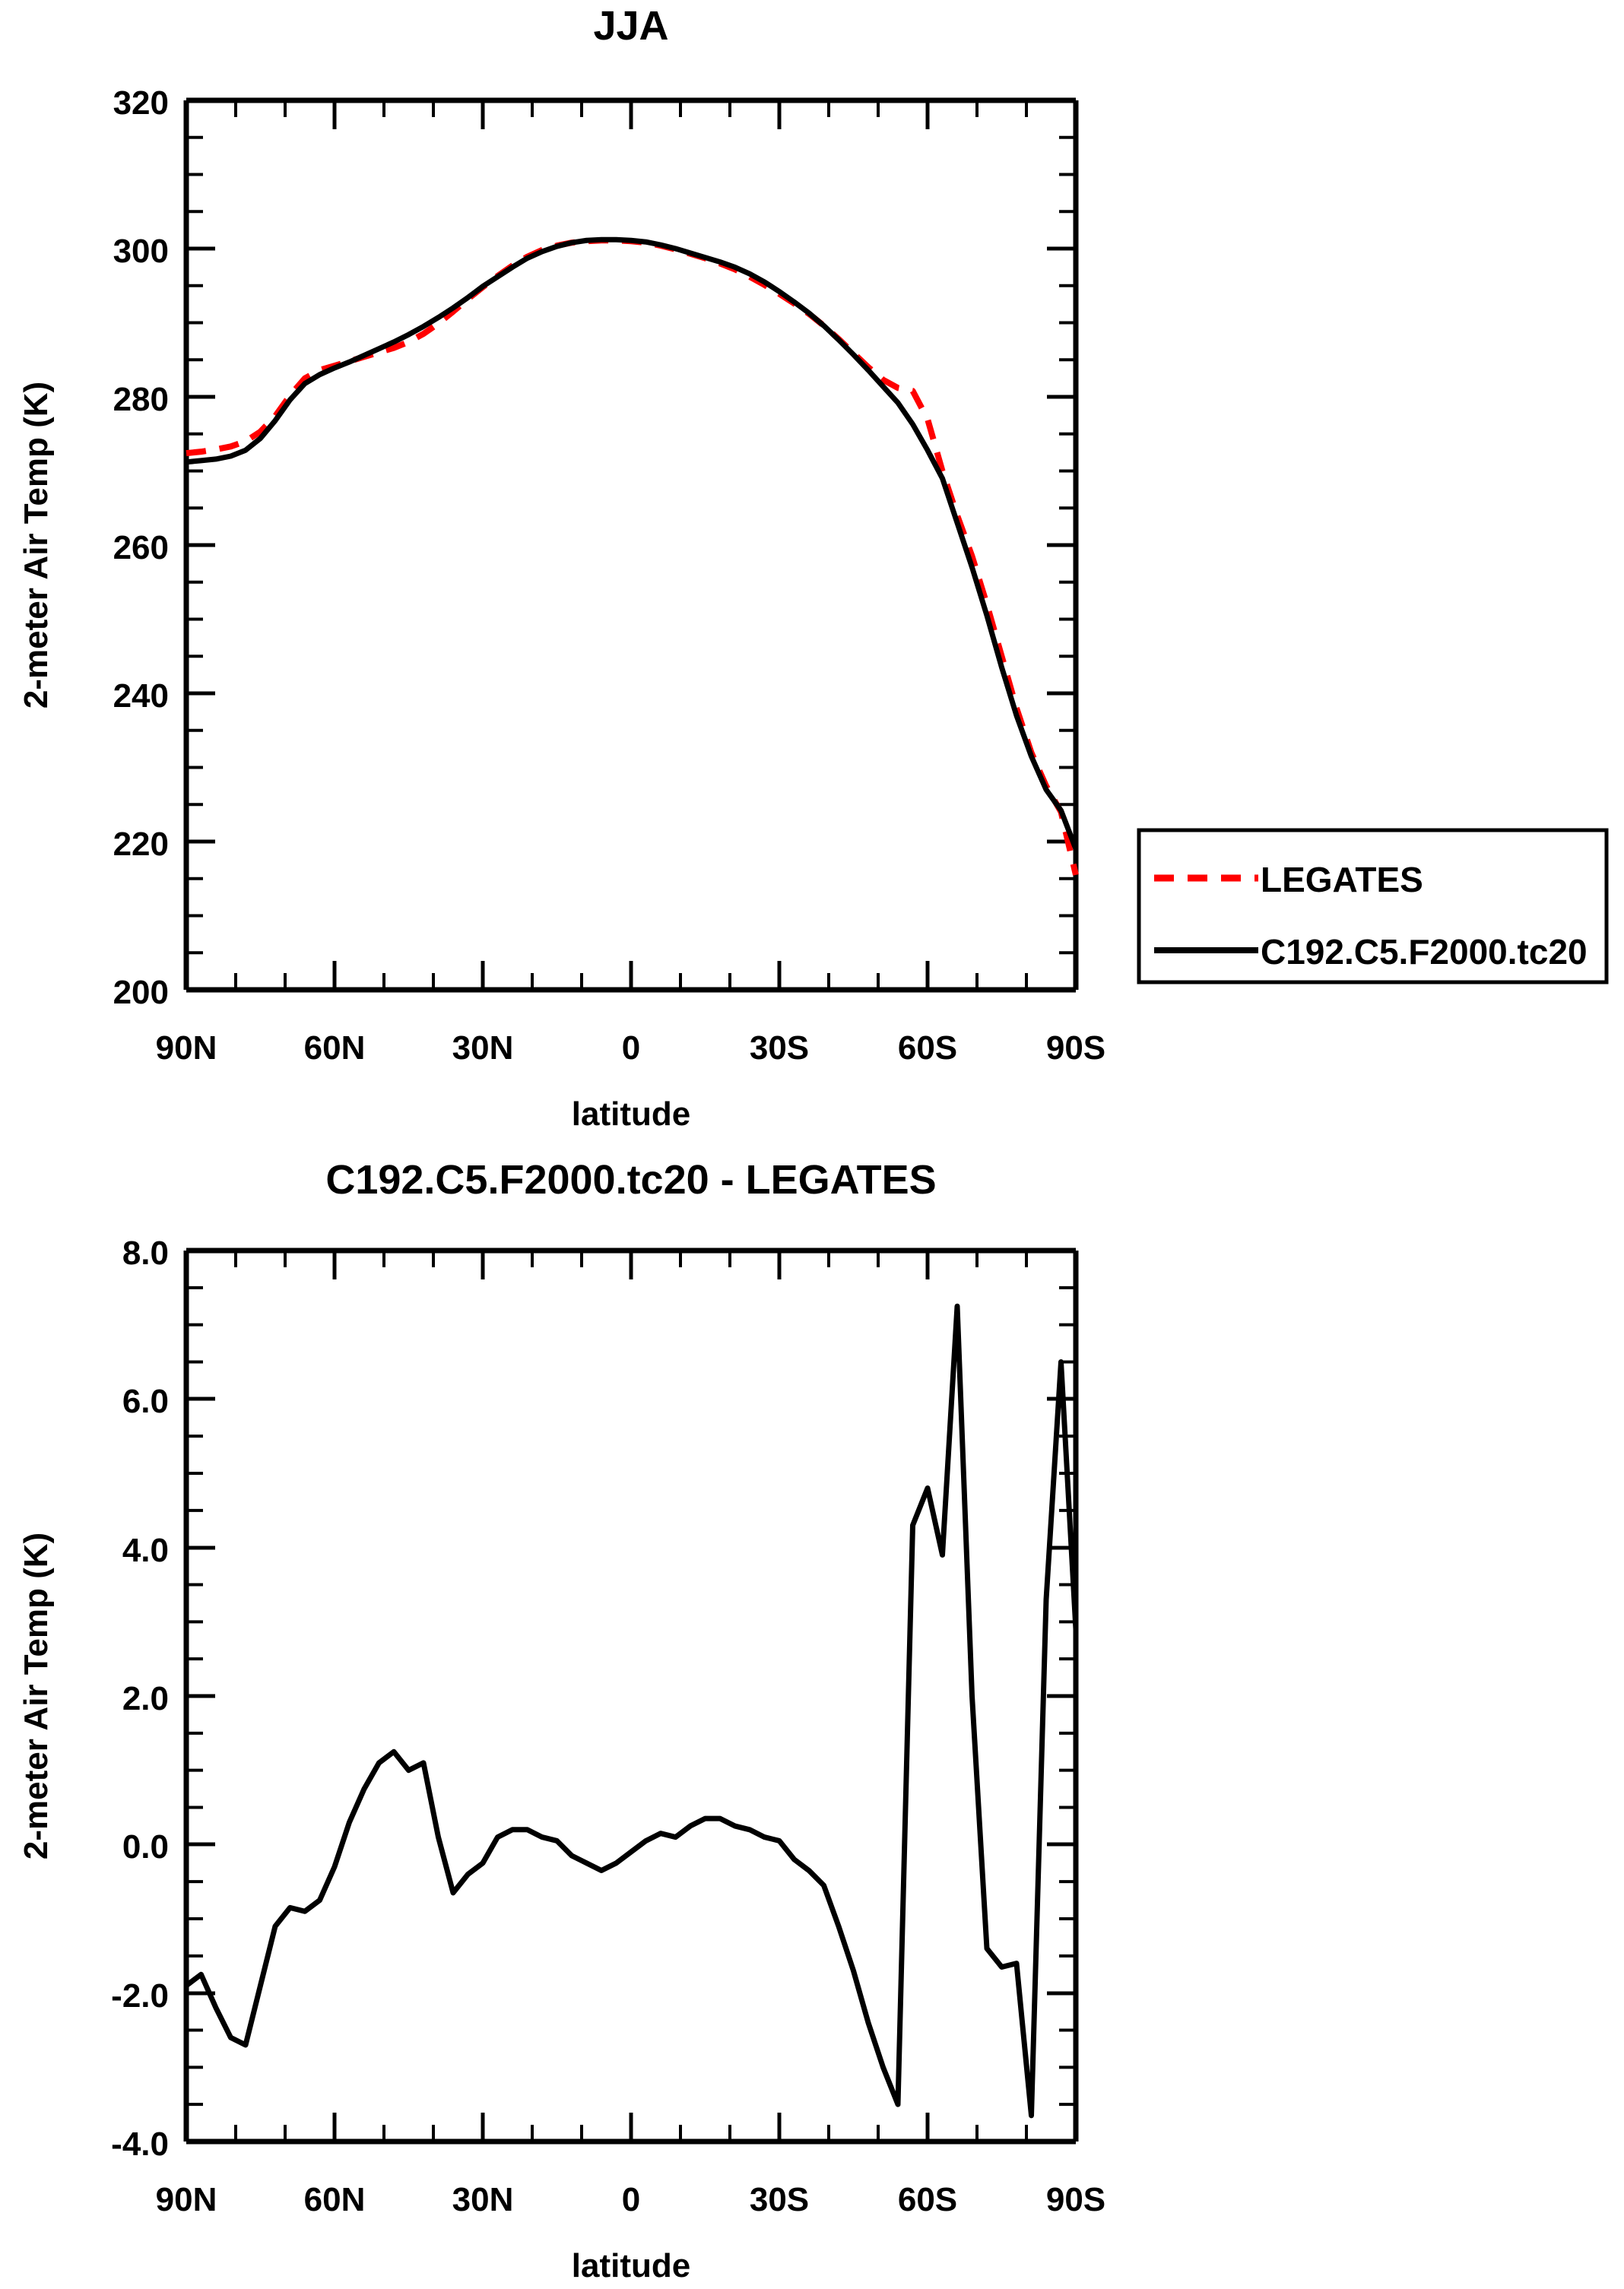  What do you see at coordinates (140, 1996) in the screenshot?
I see `bottom-ytick-neg2: -2.0` at bounding box center [140, 1996].